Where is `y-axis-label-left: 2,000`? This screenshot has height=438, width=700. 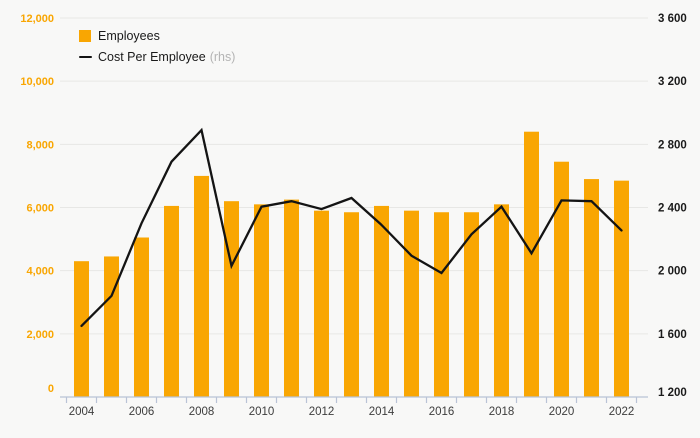
y-axis-label-left: 2,000 is located at coordinates (40, 335).